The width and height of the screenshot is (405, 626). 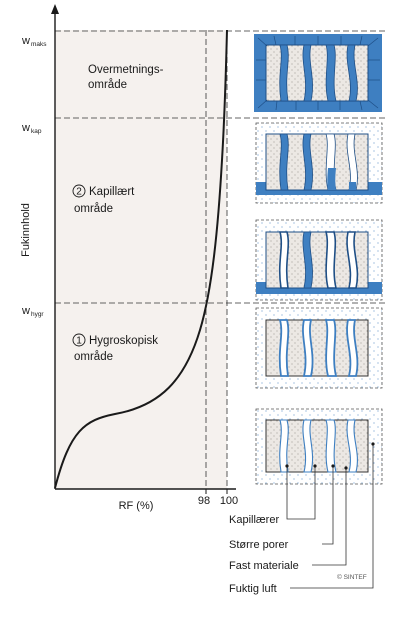 What do you see at coordinates (264, 566) in the screenshot?
I see `legend-fast-materiale: Fast materiale` at bounding box center [264, 566].